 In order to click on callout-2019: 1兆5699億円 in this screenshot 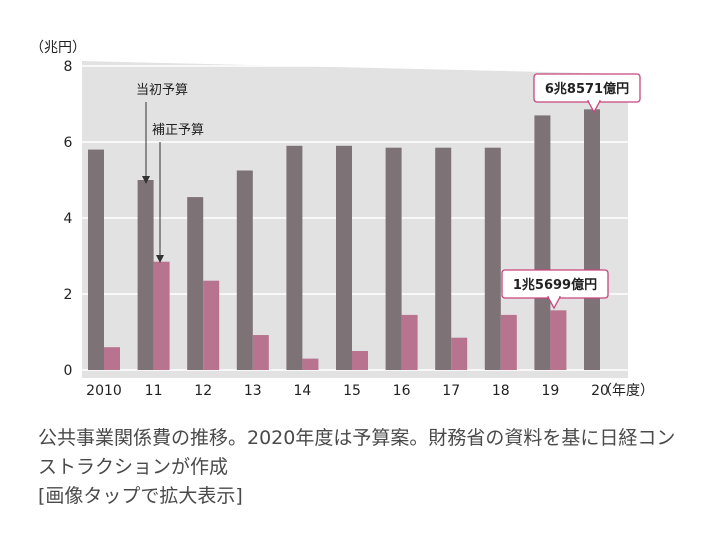, I will do `click(555, 289)`.